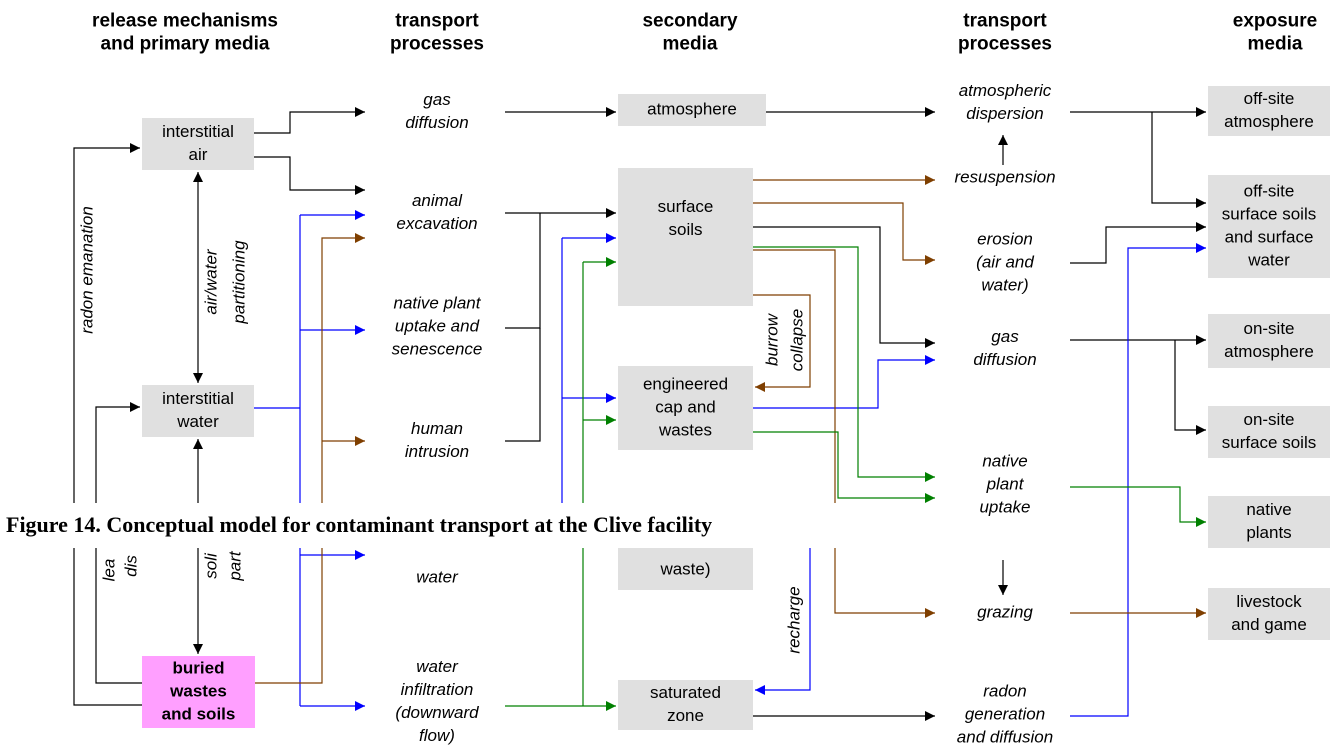 The image size is (1332, 749). Describe the element at coordinates (1269, 442) in the screenshot. I see `media-label: surface soils` at that location.